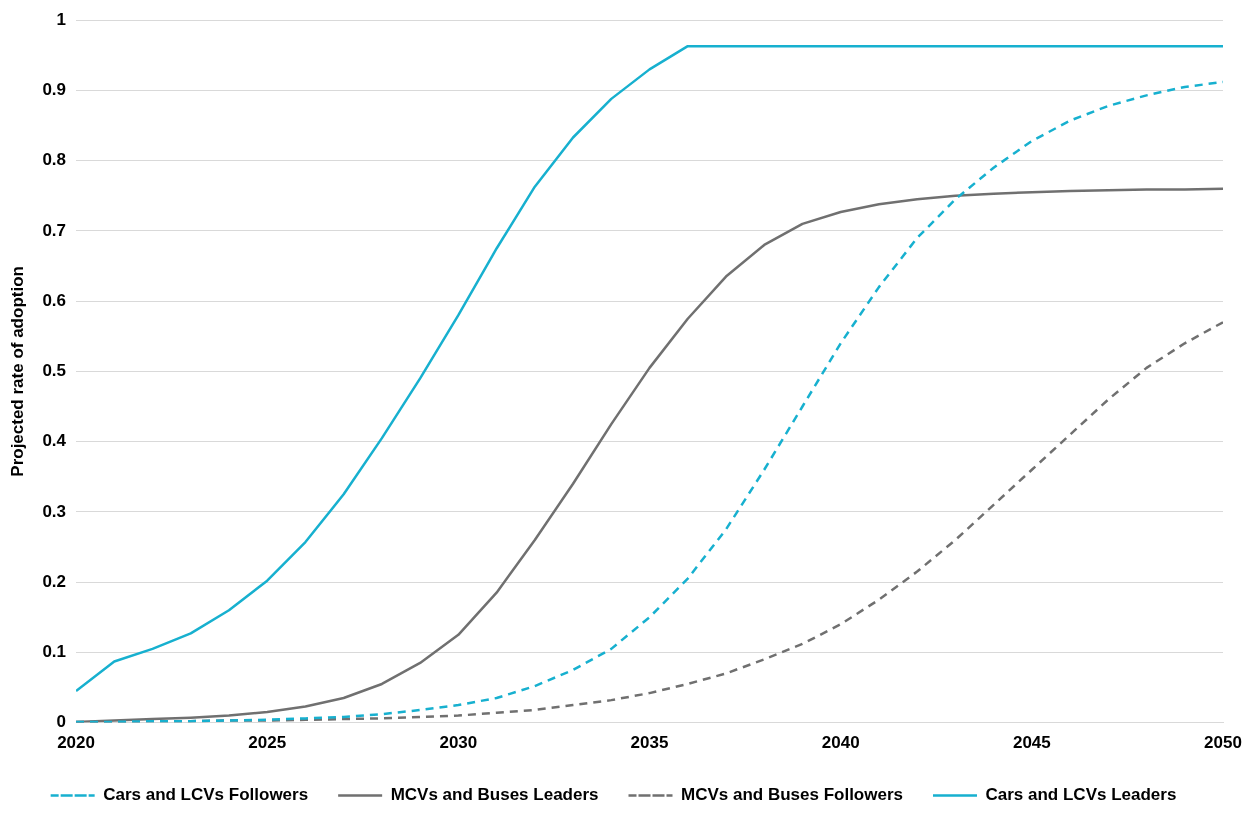 The height and width of the screenshot is (822, 1259). What do you see at coordinates (458, 743) in the screenshot?
I see `x-tick-label: 2030` at bounding box center [458, 743].